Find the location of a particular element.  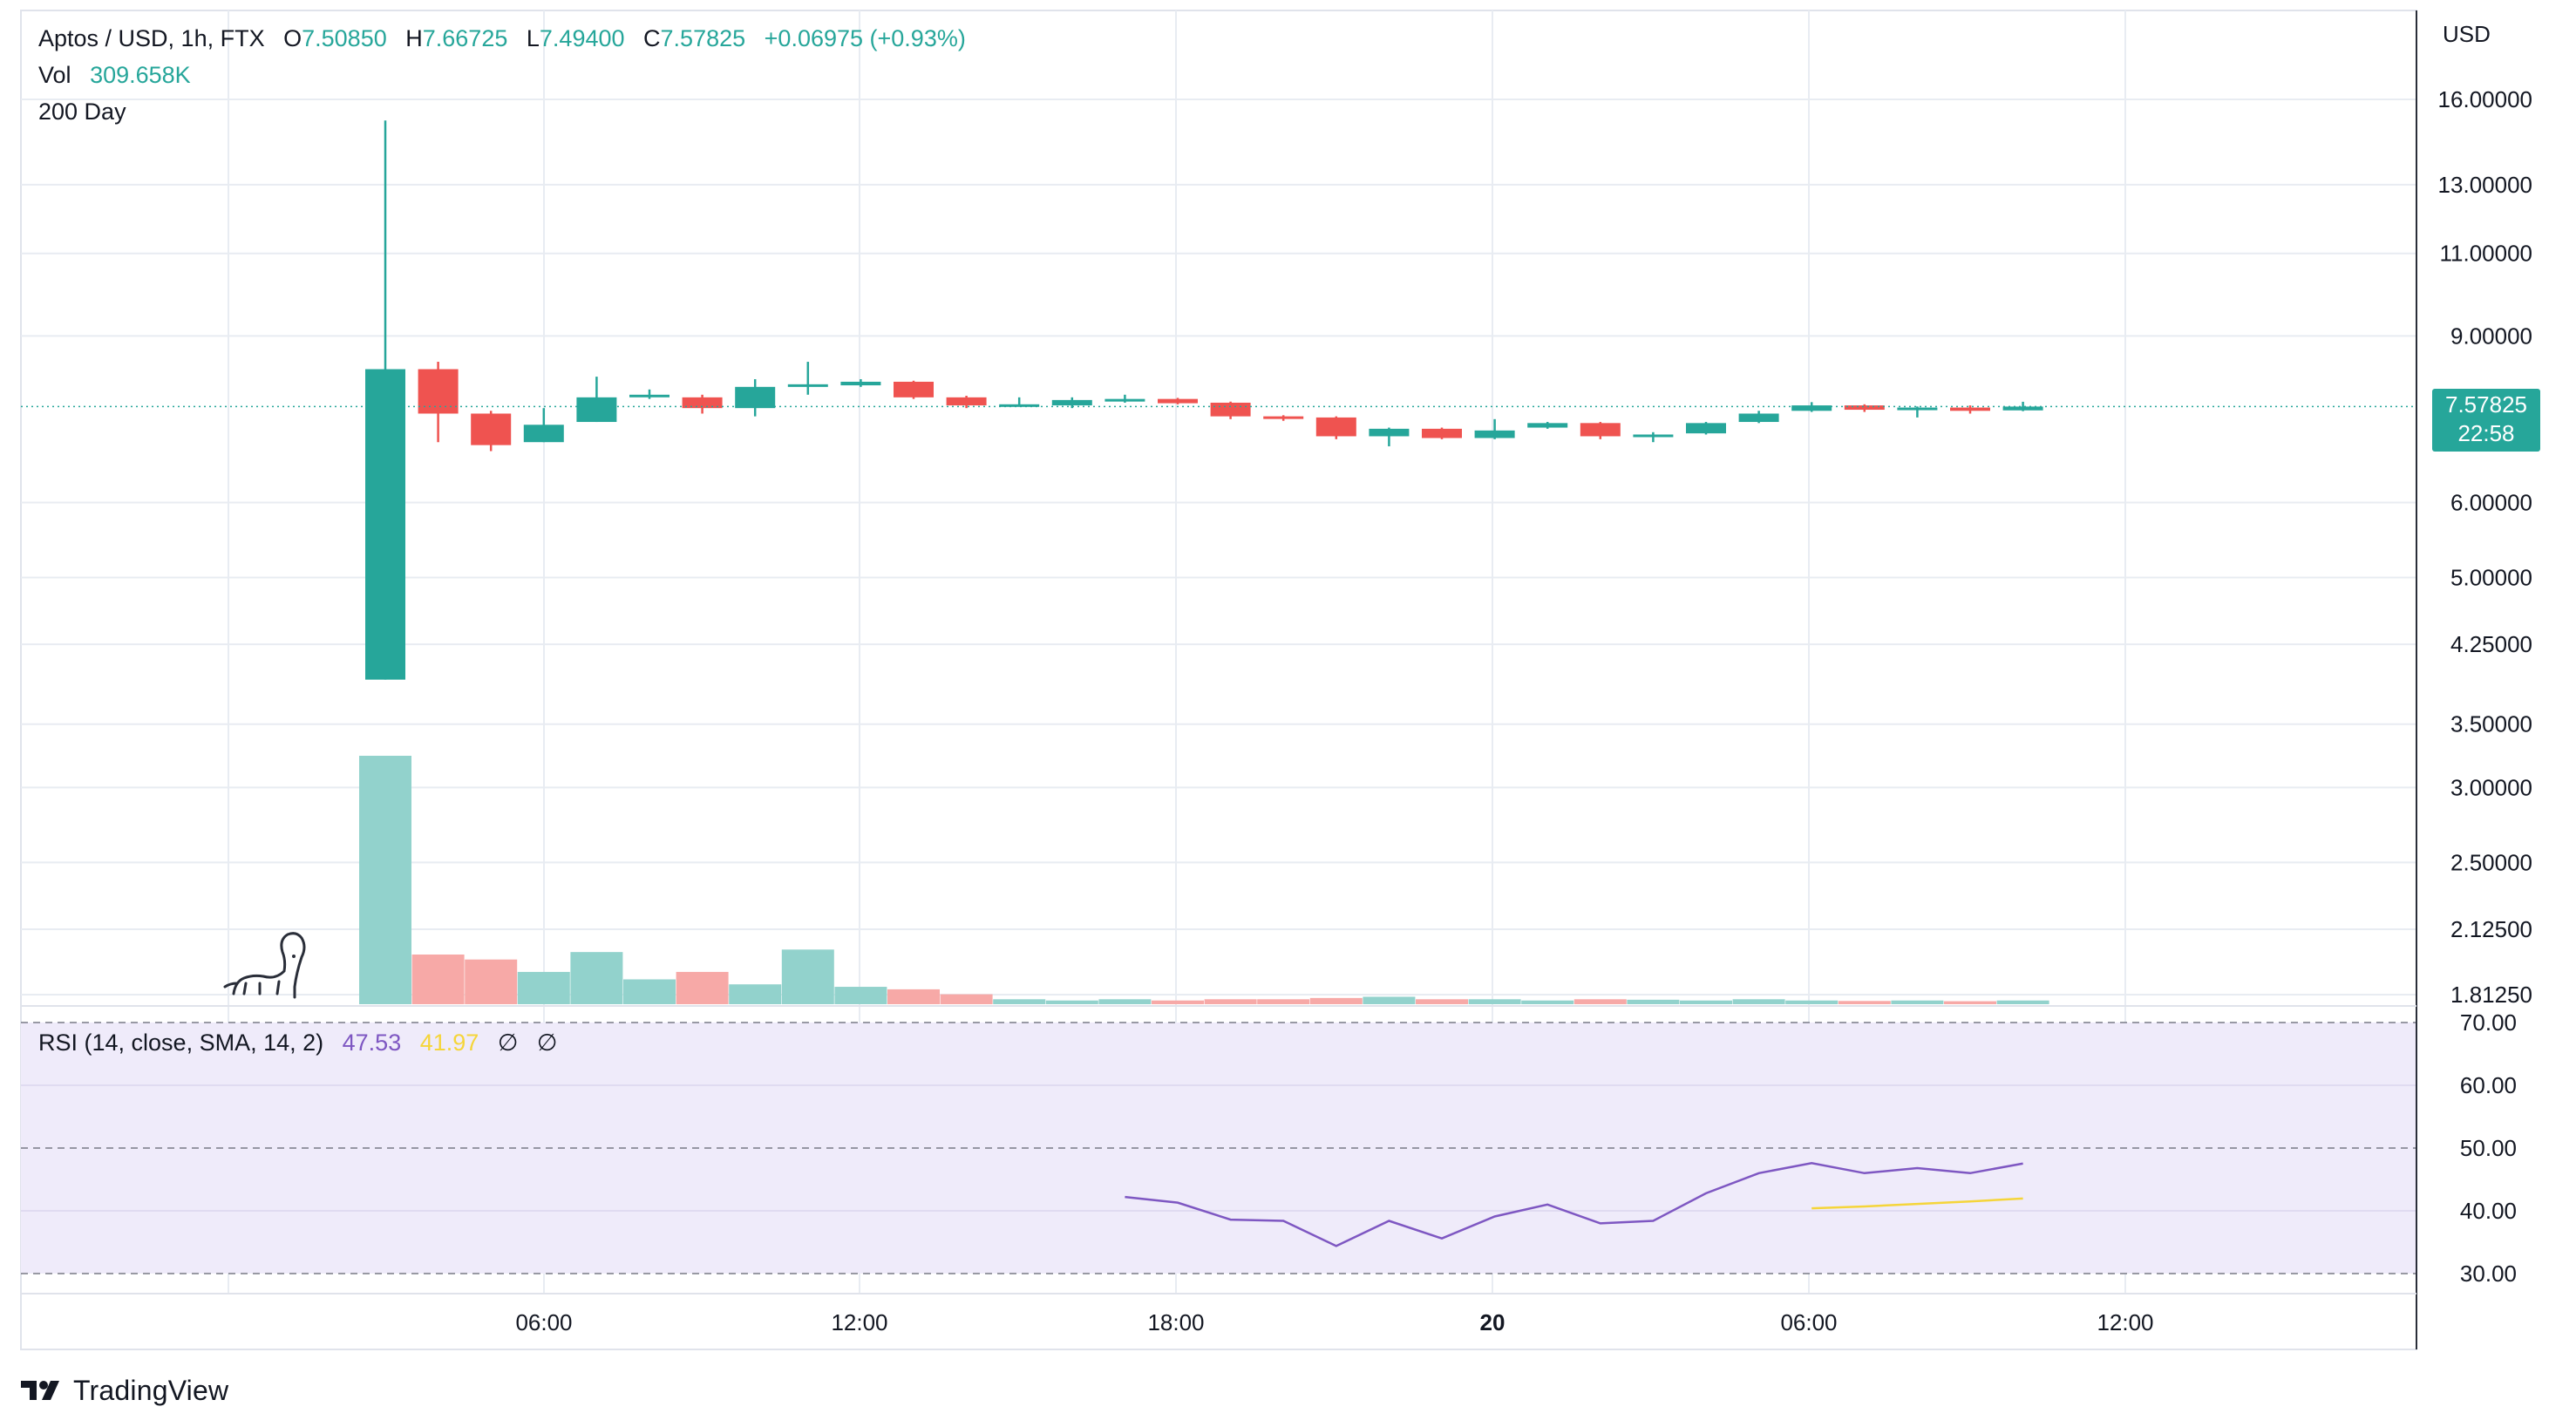

volume-legend: Vol 309.658K is located at coordinates (114, 75).